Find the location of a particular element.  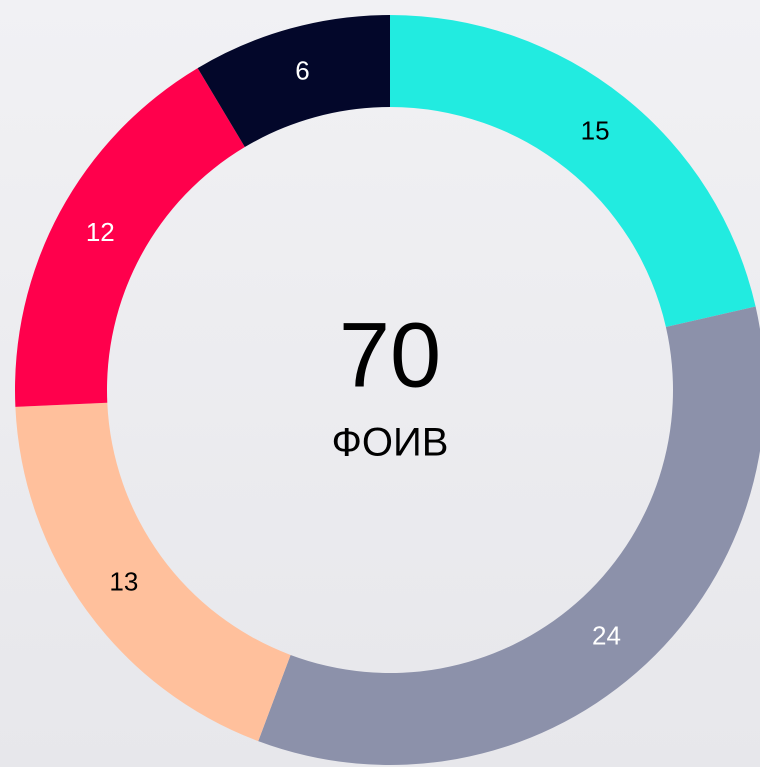

segment-label: 24 is located at coordinates (606, 636).